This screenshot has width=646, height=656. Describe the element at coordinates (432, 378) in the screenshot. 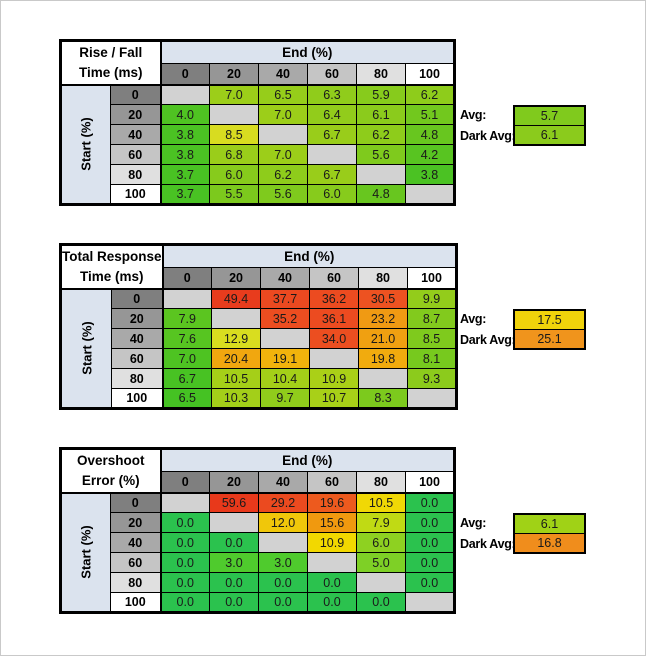

I see `data-cell: 9.3` at that location.